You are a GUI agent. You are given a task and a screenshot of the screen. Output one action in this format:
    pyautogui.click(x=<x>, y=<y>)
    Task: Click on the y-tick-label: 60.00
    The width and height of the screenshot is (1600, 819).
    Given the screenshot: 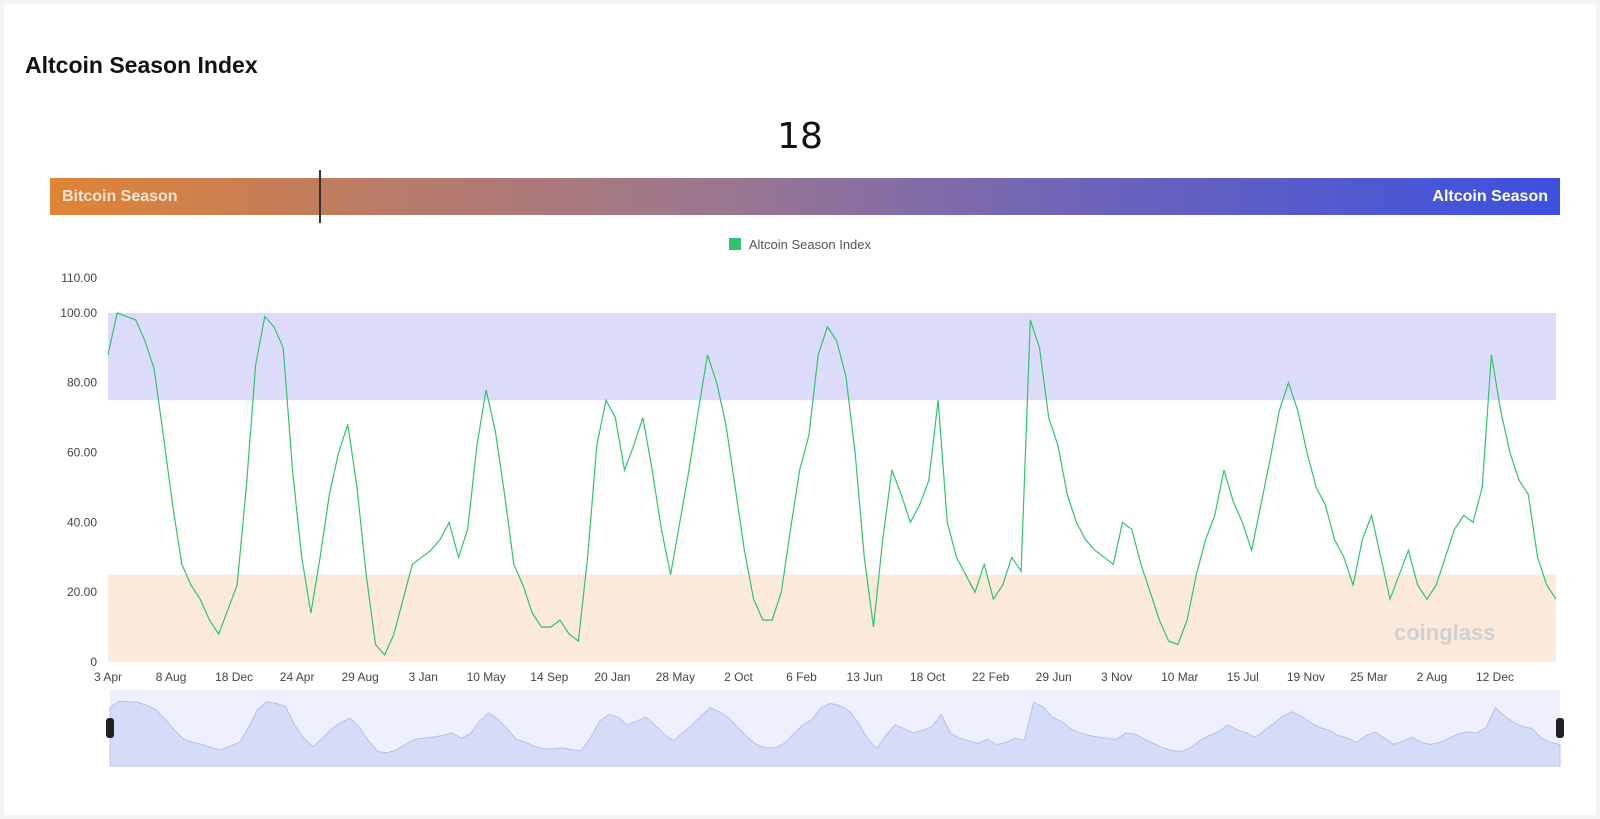 What is the action you would take?
    pyautogui.click(x=82, y=453)
    